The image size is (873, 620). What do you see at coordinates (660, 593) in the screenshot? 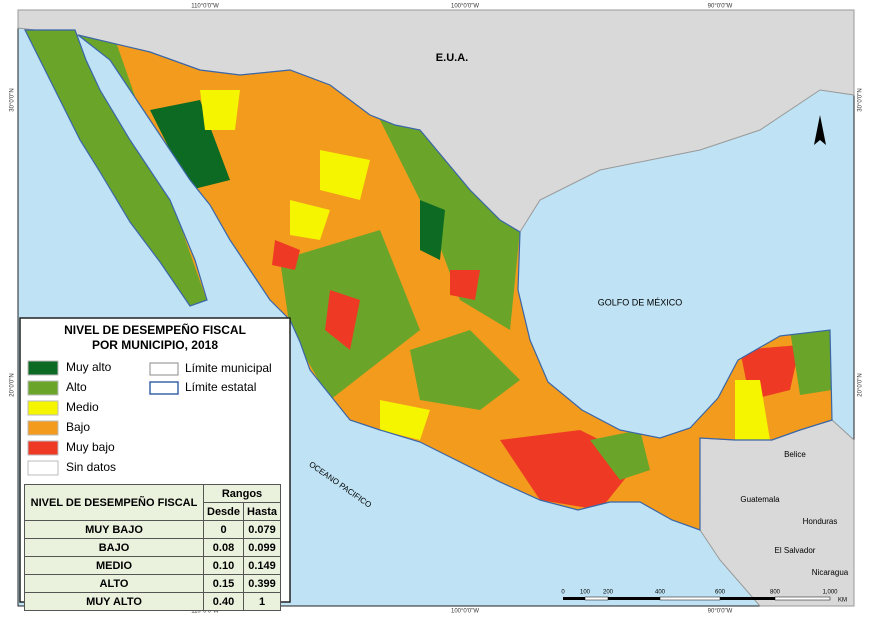
I see `scale-label: 400` at bounding box center [660, 593].